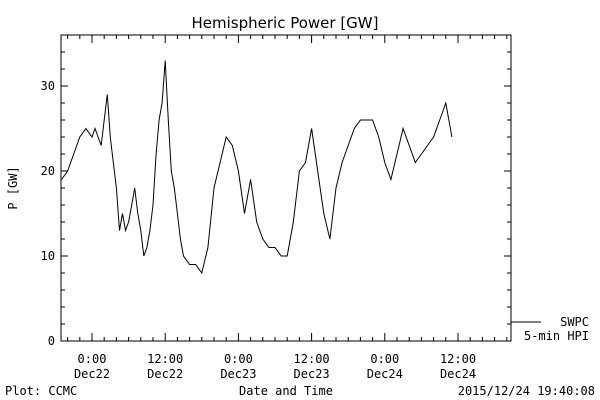 Image resolution: width=600 pixels, height=400 pixels. I want to click on y-tick-label: 20, so click(48, 171).